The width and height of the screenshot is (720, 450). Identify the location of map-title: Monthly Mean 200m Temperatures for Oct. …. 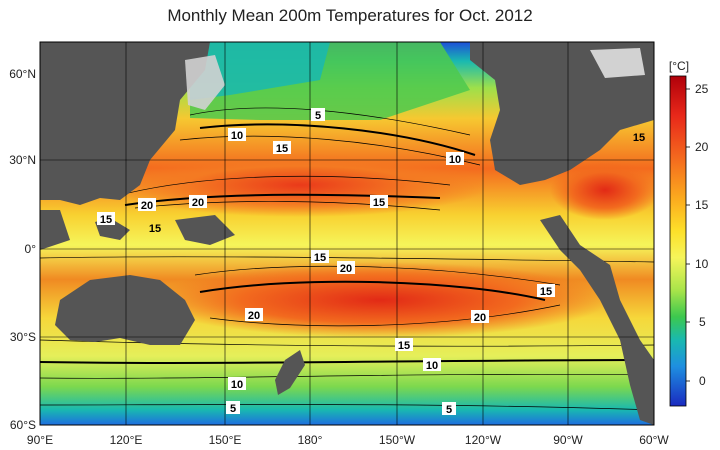
(350, 15).